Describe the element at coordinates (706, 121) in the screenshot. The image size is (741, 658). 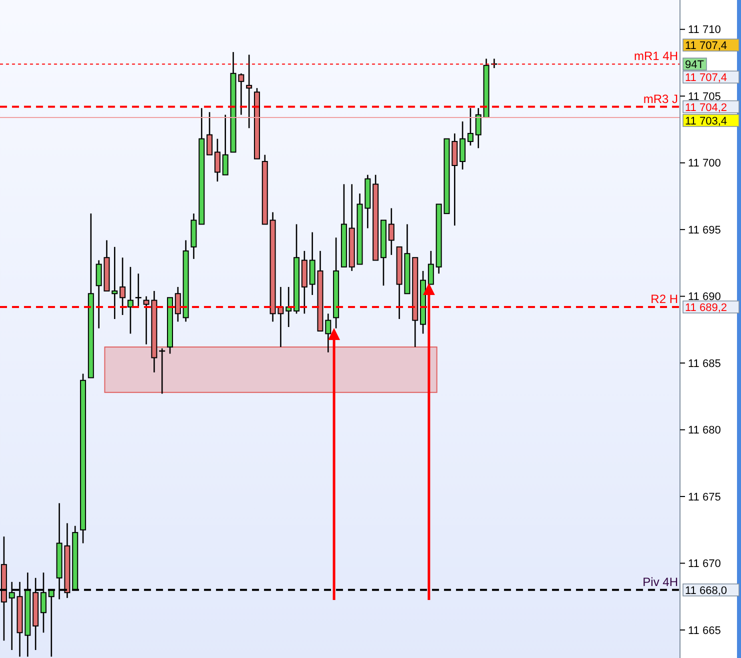
I see `text: 11 703,4` at that location.